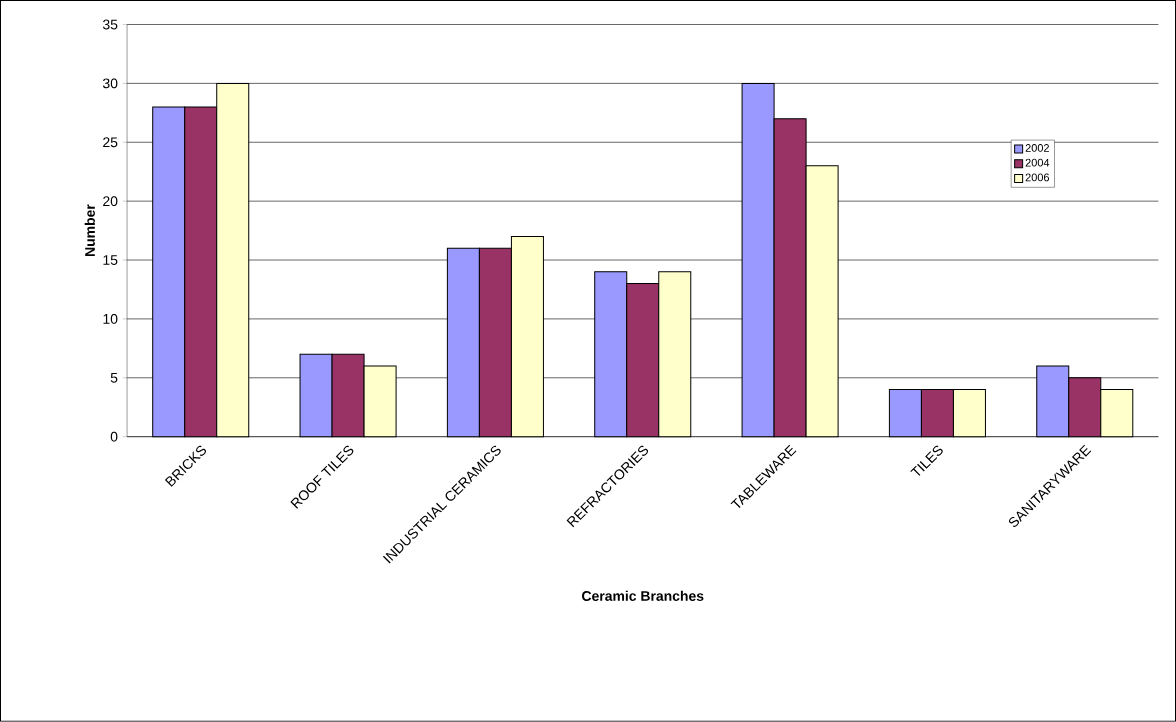 This screenshot has height=722, width=1176. I want to click on legend-label: 2006, so click(1037, 177).